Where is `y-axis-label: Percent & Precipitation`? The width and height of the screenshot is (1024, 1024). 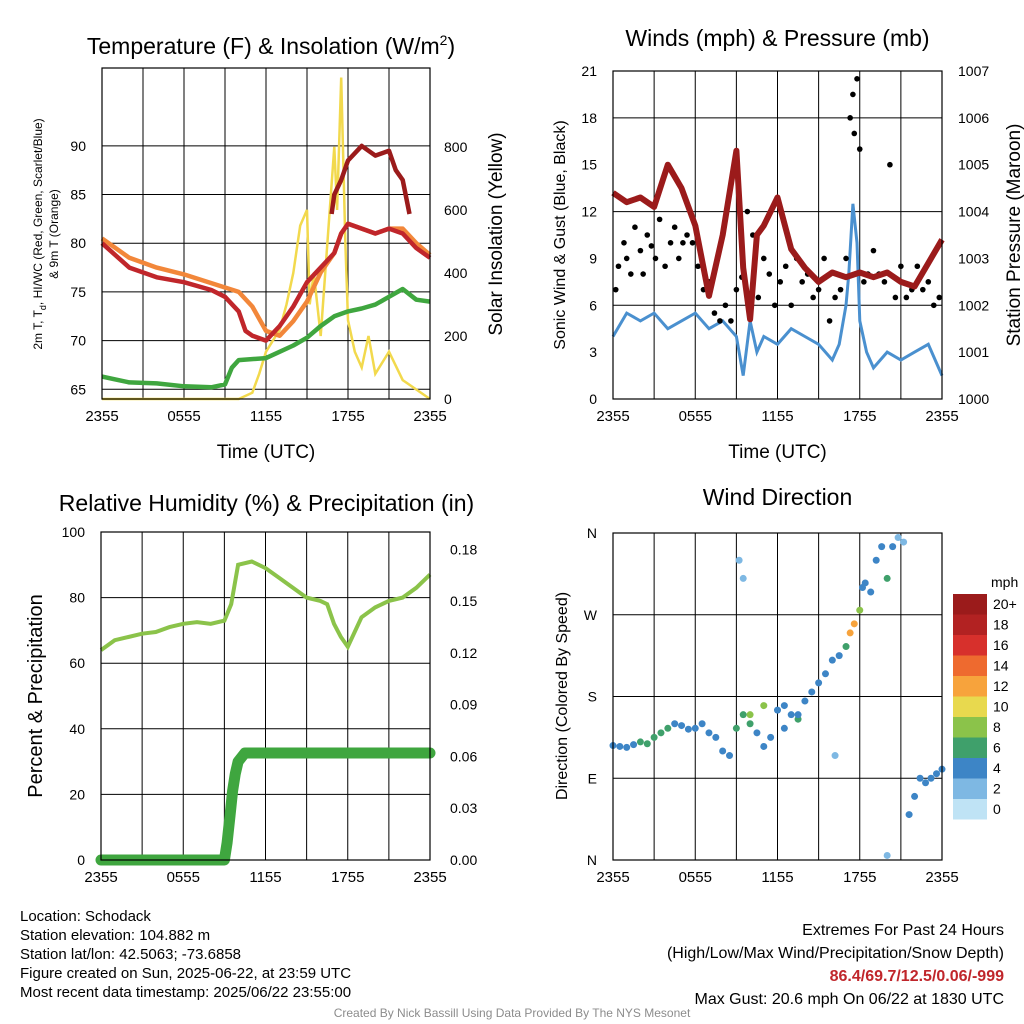
y-axis-label: Percent & Precipitation is located at coordinates (36, 695).